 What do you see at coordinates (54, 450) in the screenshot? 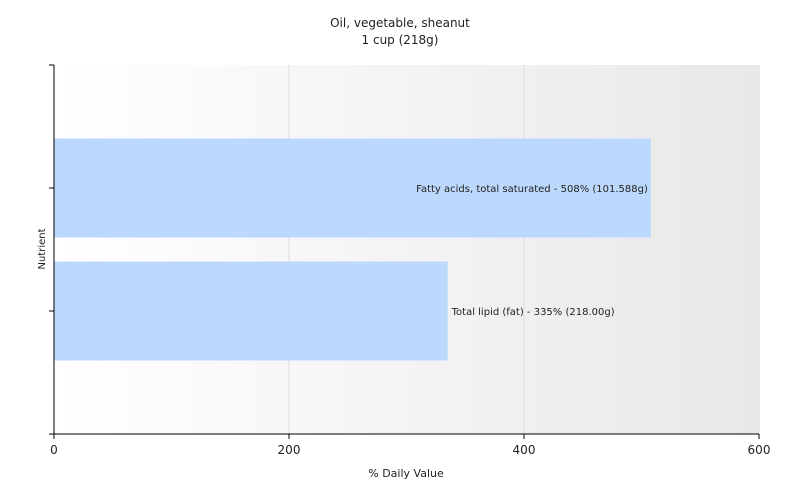
I see `x-tick-label: 0` at bounding box center [54, 450].